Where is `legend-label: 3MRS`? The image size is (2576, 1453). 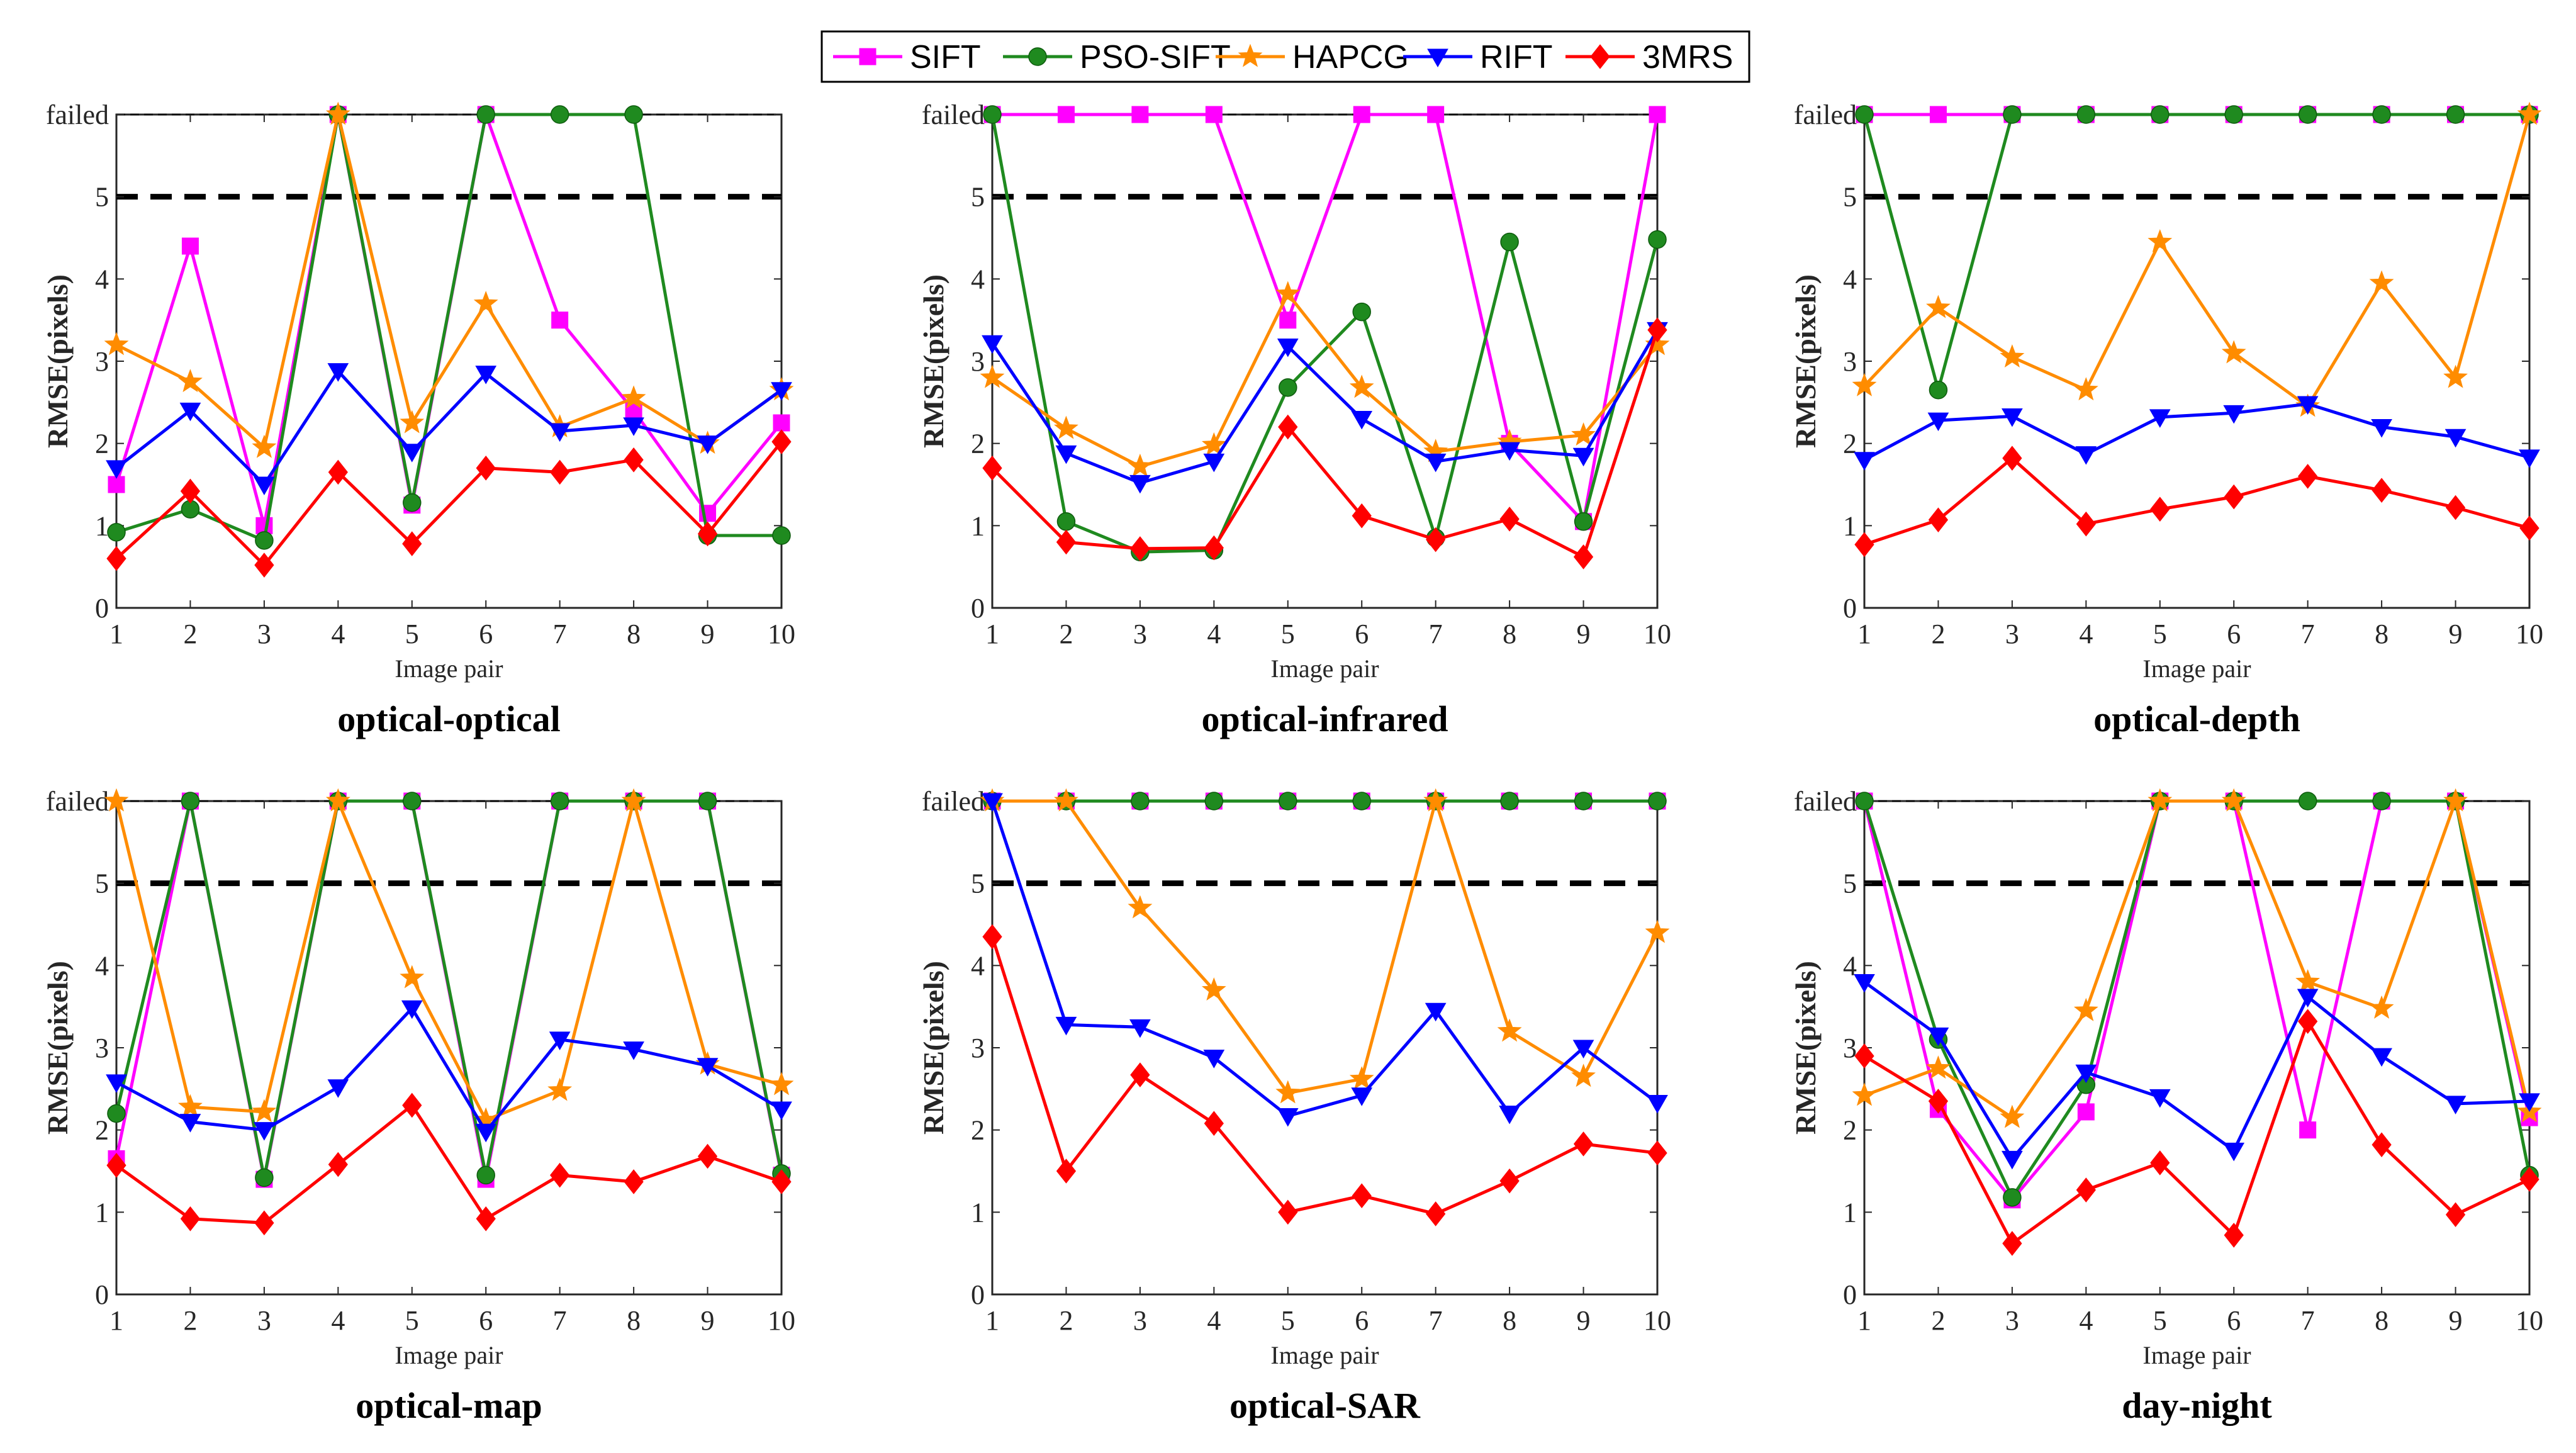
legend-label: 3MRS is located at coordinates (1687, 57).